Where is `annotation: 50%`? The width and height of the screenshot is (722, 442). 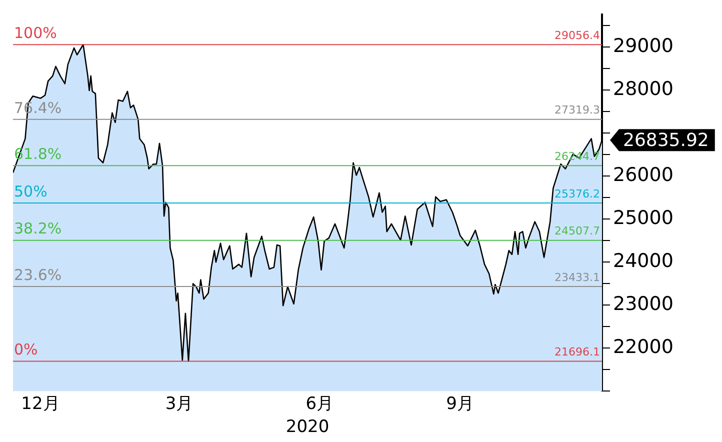
annotation: 50% is located at coordinates (31, 191).